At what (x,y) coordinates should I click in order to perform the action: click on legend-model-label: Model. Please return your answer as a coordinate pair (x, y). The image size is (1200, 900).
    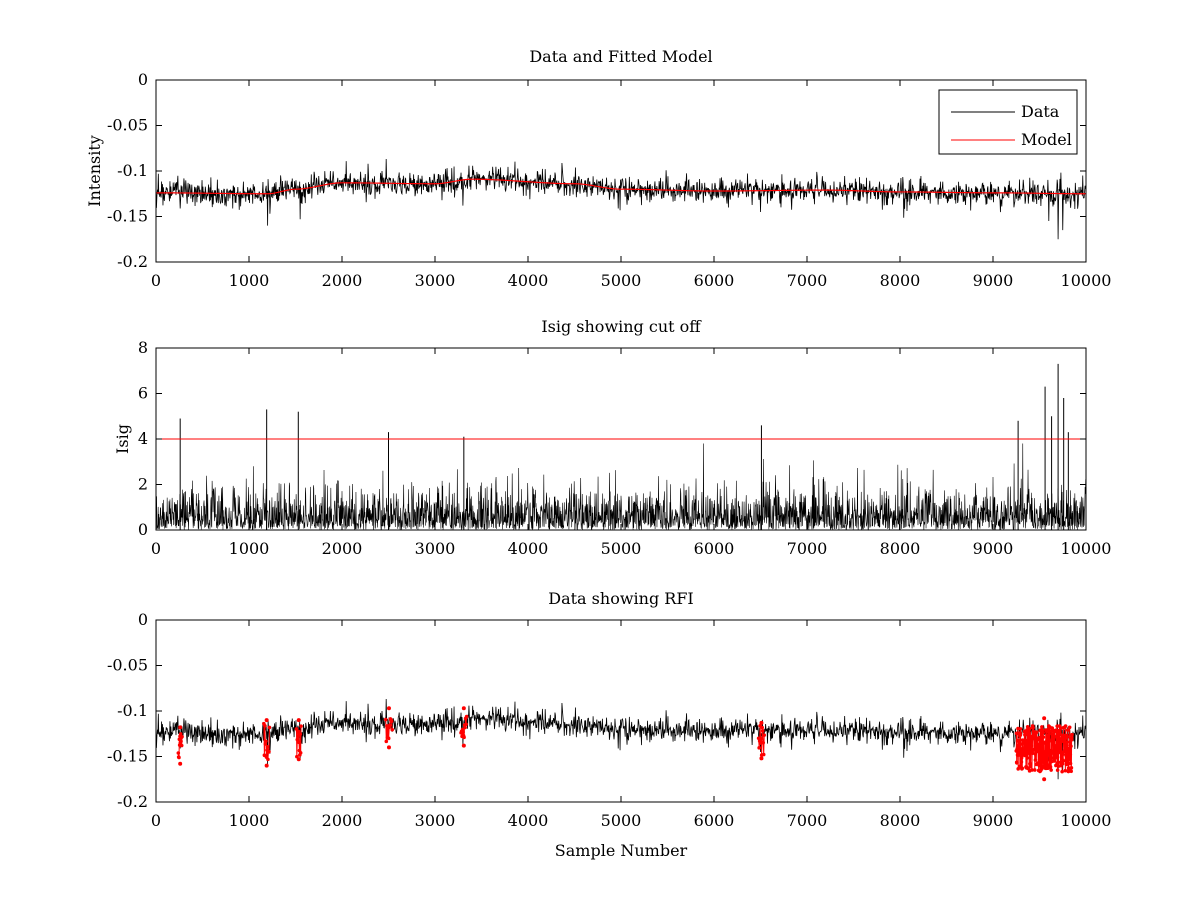
    Looking at the image, I should click on (1046, 139).